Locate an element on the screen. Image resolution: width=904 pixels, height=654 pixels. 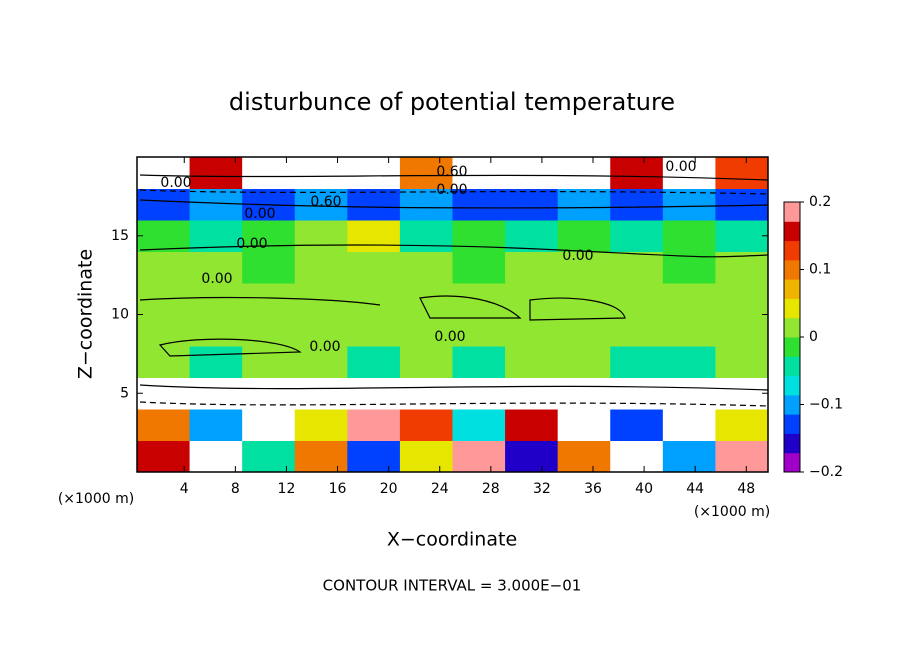
x-tick-label: 32 is located at coordinates (542, 489).